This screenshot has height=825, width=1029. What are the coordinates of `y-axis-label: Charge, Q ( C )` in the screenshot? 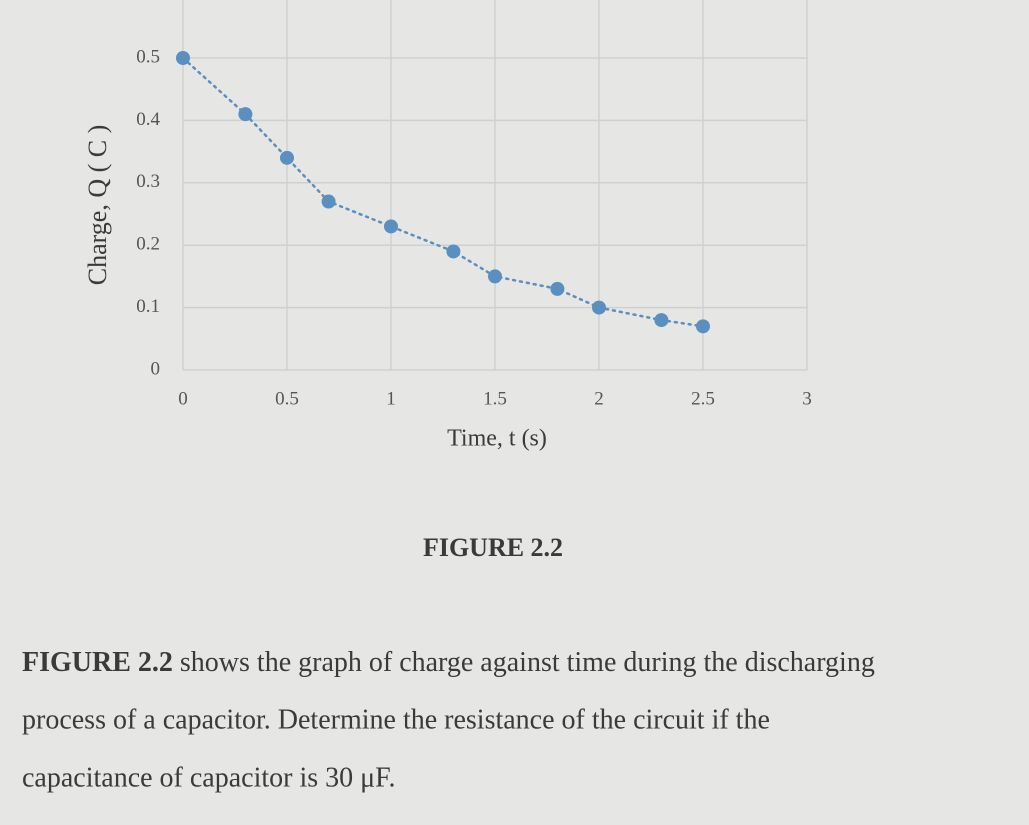 It's located at (97, 205).